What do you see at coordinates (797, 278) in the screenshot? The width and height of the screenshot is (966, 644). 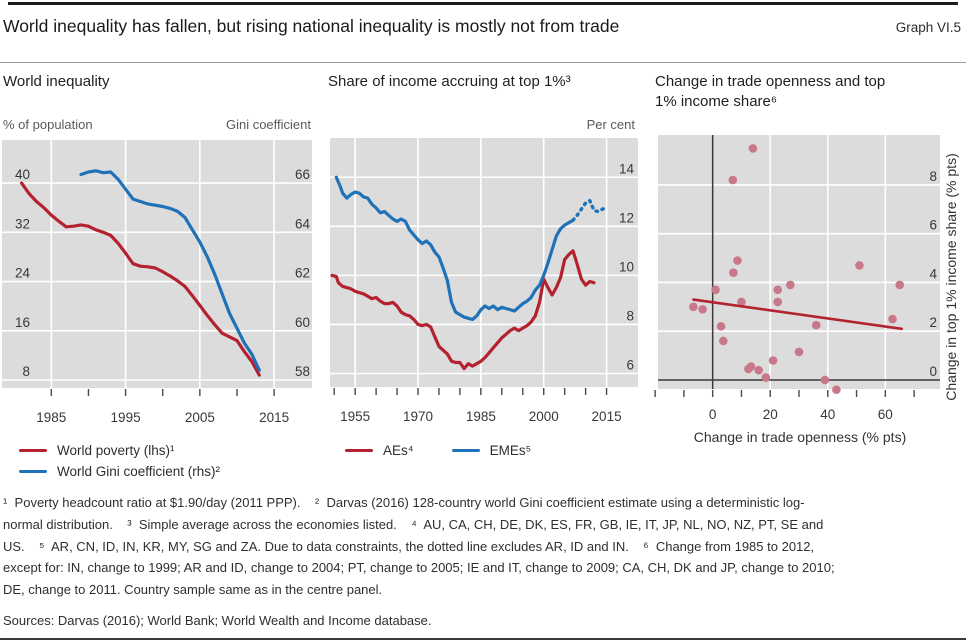 I see `right-chart: 0 2 4 6 8 0 20 40 60` at bounding box center [797, 278].